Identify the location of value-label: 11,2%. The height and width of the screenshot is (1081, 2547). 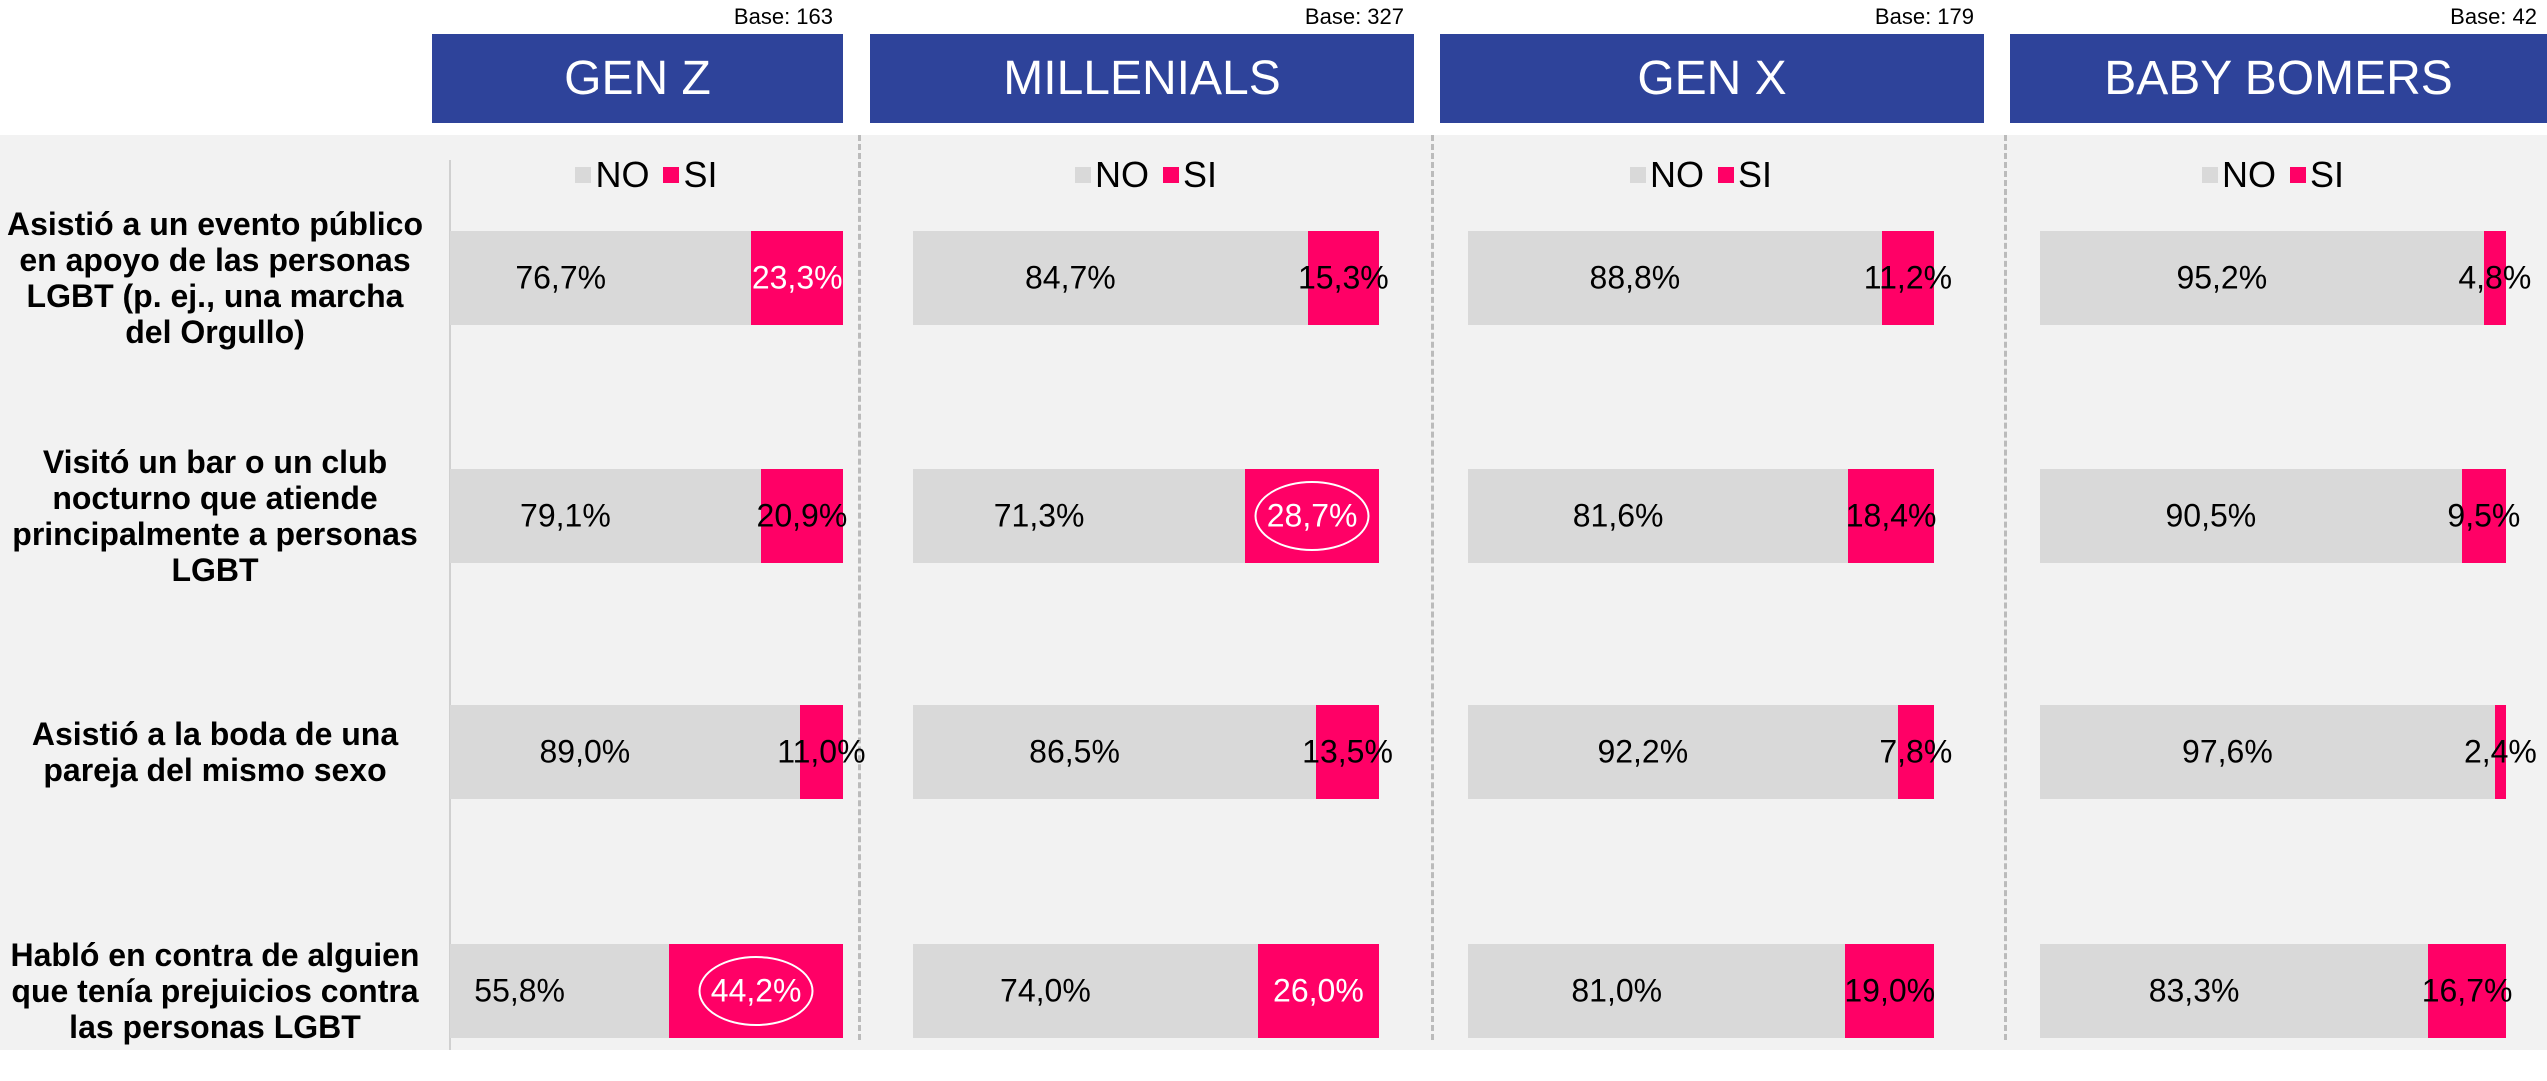
(1908, 277).